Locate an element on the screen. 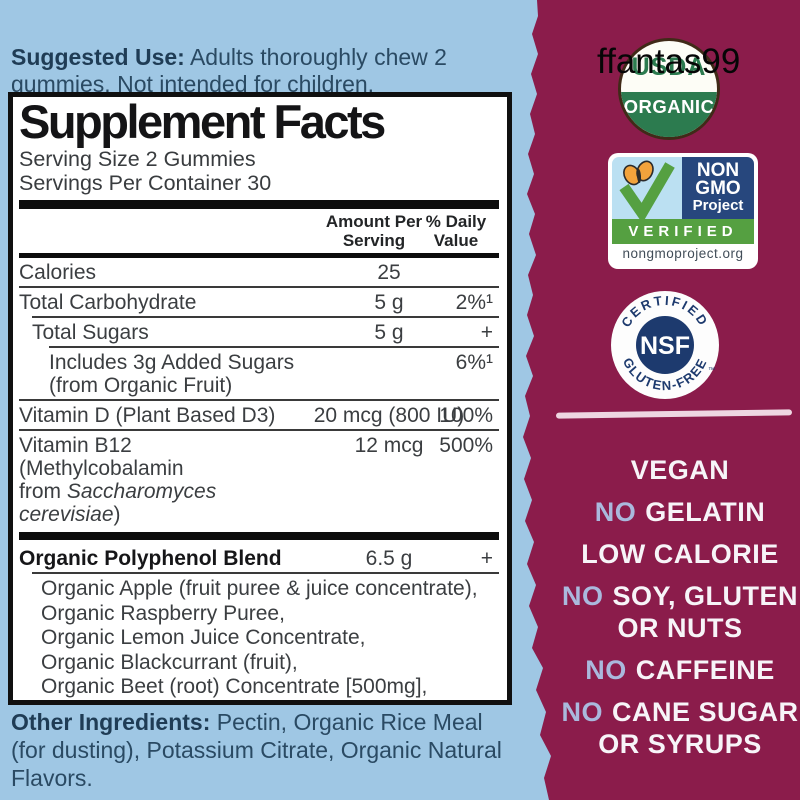  blend-ingredient: Organic Blackcurrant (fruit), is located at coordinates (169, 662).